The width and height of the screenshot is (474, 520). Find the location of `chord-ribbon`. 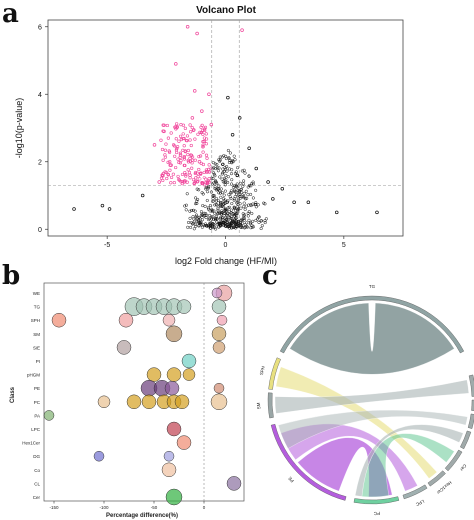

chord-ribbon is located at coordinates (371, 396).